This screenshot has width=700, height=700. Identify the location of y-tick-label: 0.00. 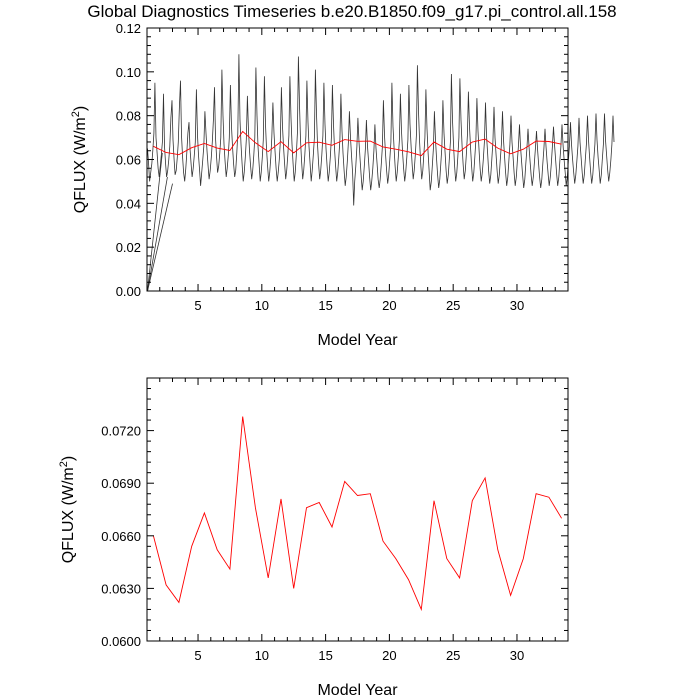
(128, 291).